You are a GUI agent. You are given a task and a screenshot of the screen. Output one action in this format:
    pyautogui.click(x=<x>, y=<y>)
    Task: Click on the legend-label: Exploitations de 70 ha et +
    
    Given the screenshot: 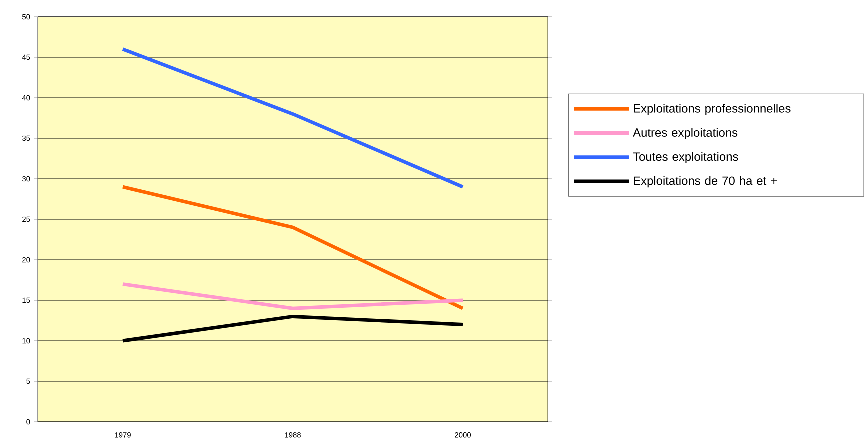 What is the action you would take?
    pyautogui.click(x=706, y=182)
    